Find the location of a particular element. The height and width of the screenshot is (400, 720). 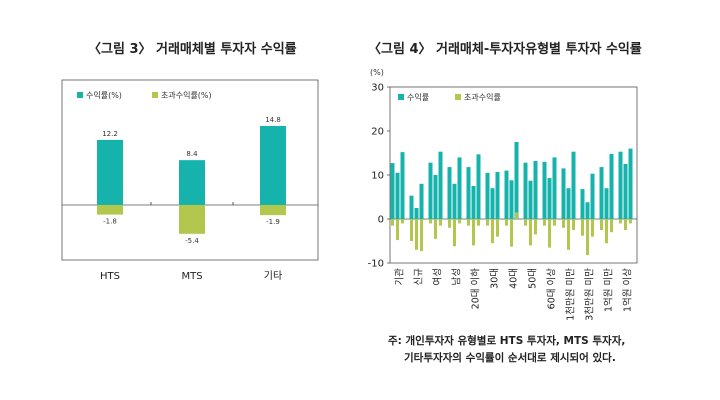

chart4-footnote-line2: 기타투자자의 수익률이 순서대로 제시되어 있다. is located at coordinates (510, 358).